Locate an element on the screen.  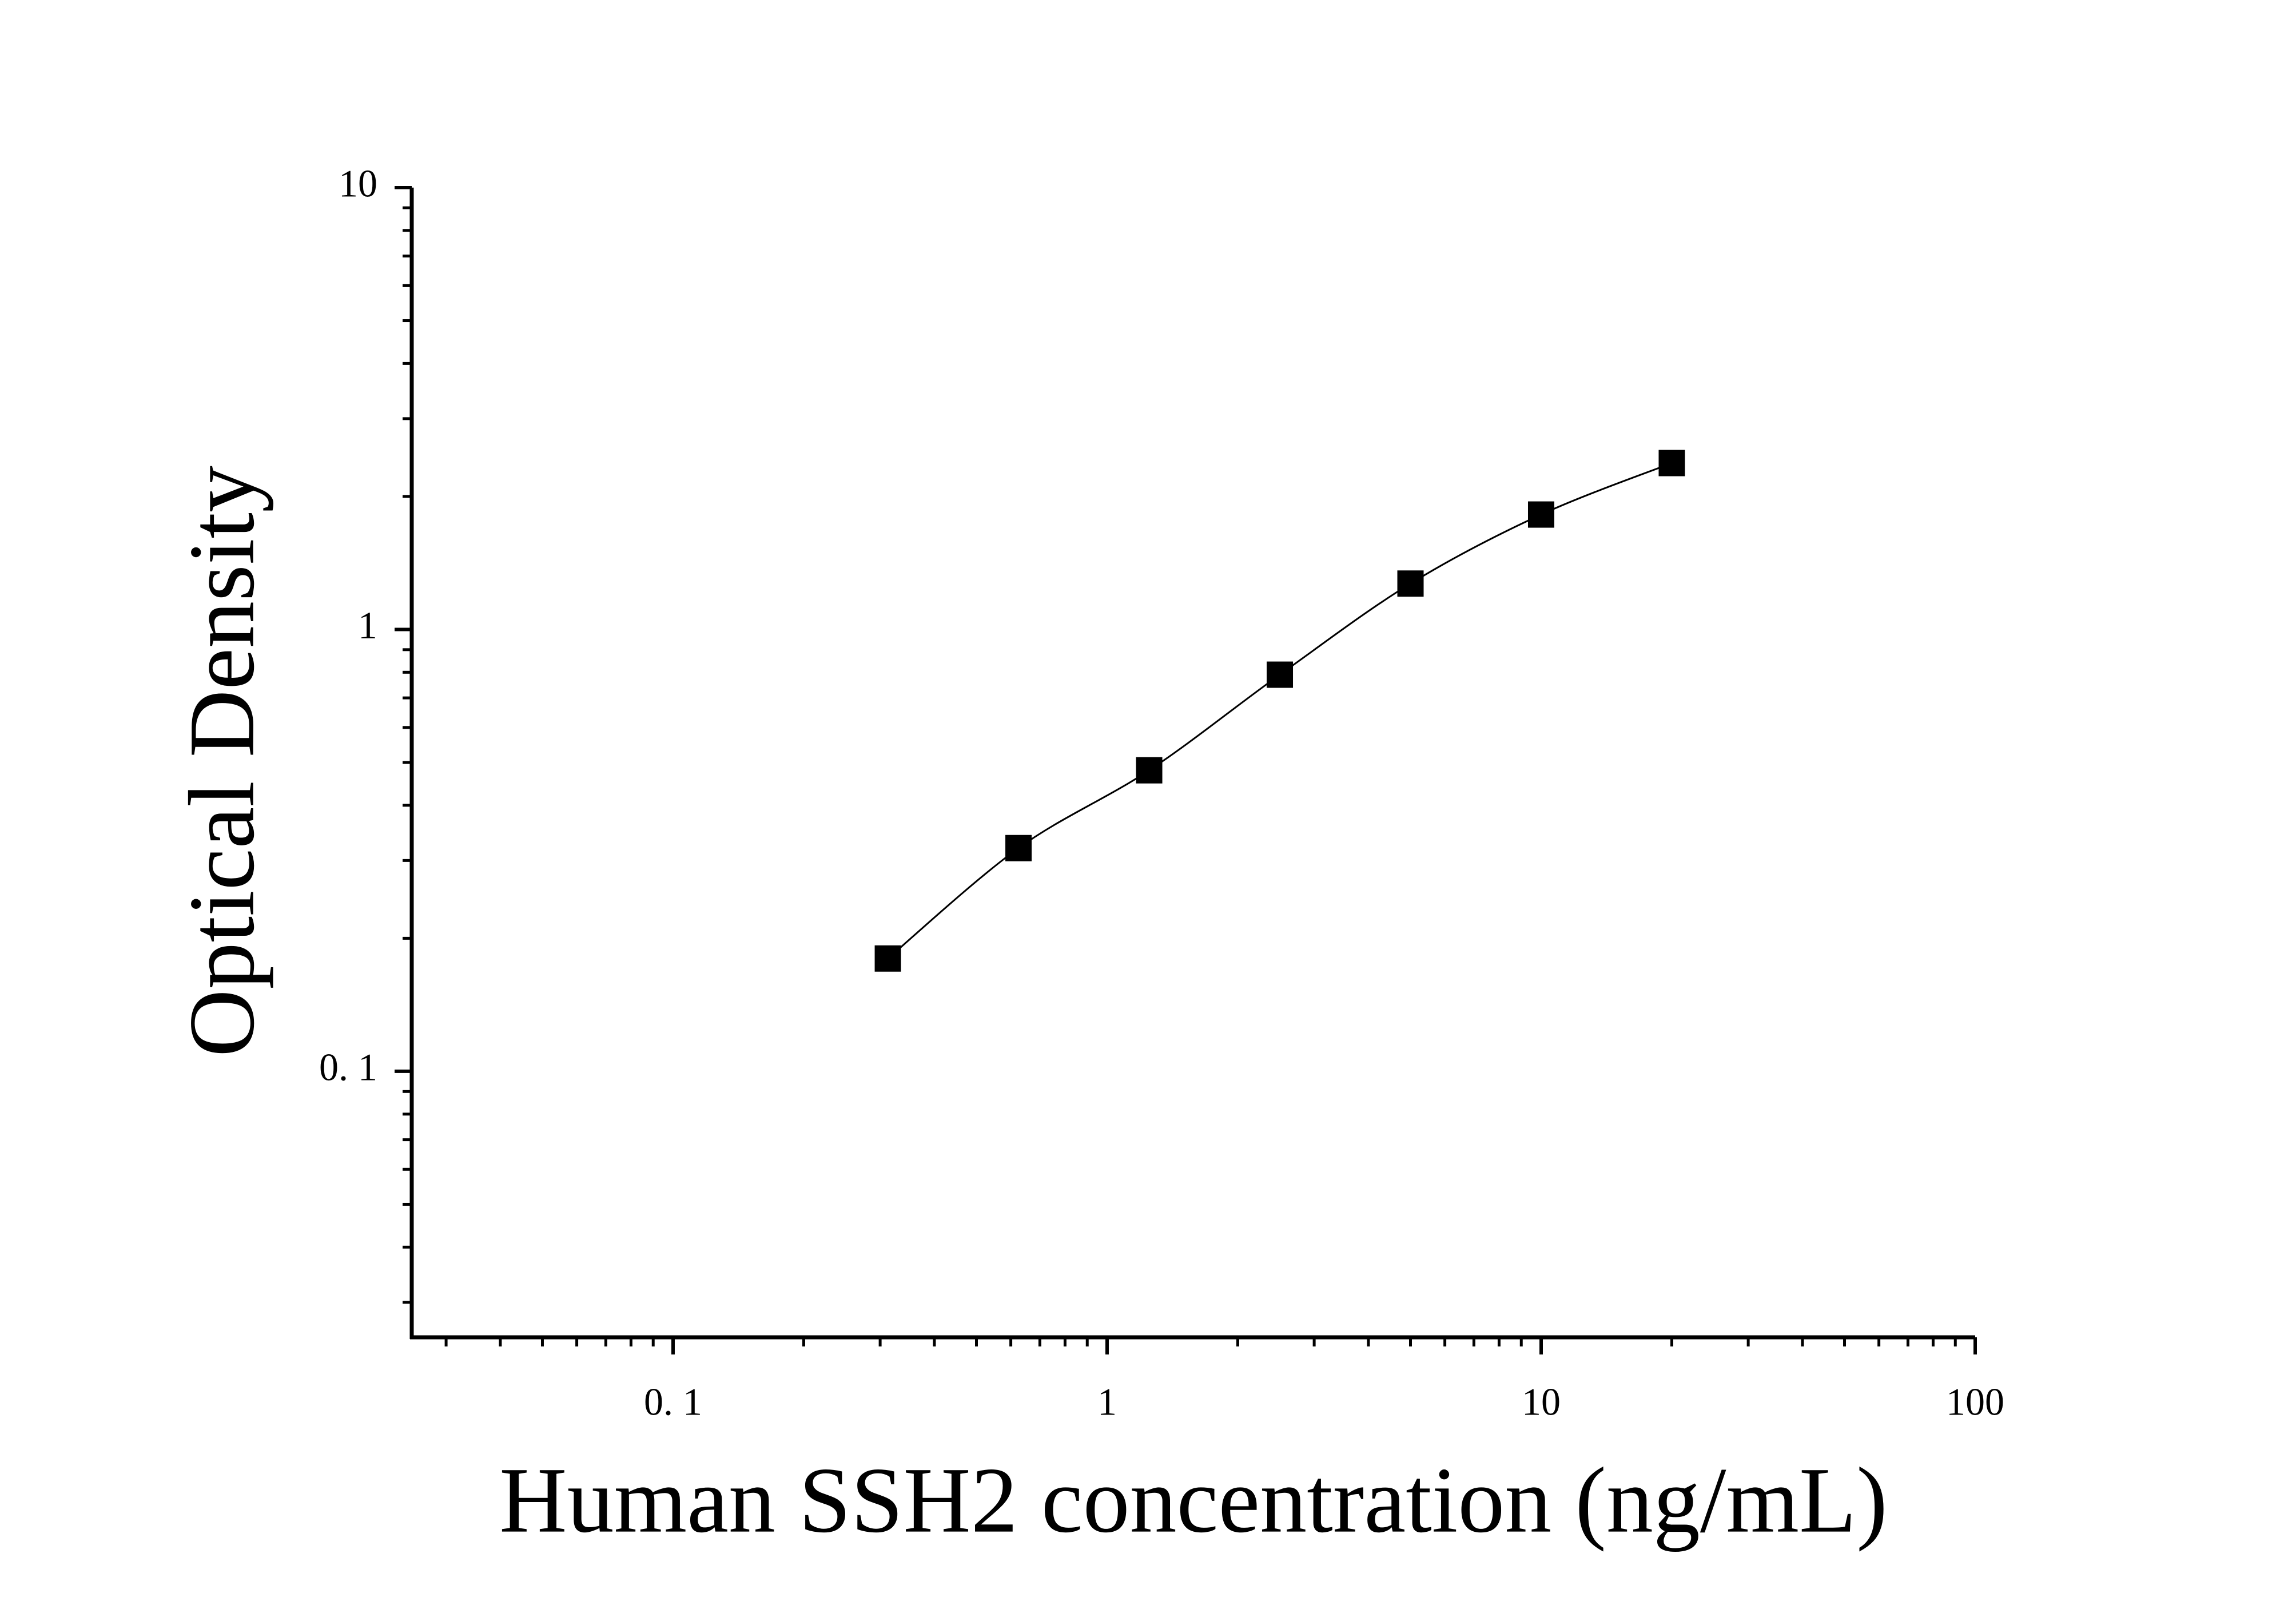
x-tick-label: 1 is located at coordinates (1107, 1402).